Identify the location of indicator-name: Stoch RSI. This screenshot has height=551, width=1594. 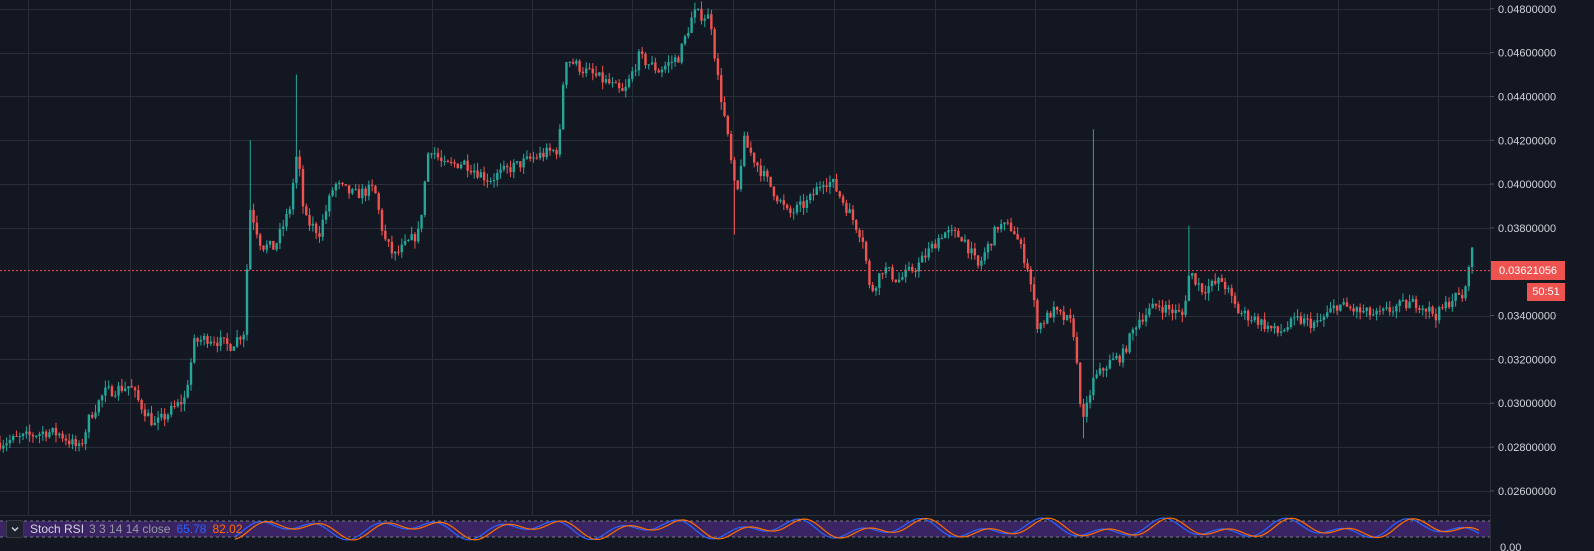
(57, 529).